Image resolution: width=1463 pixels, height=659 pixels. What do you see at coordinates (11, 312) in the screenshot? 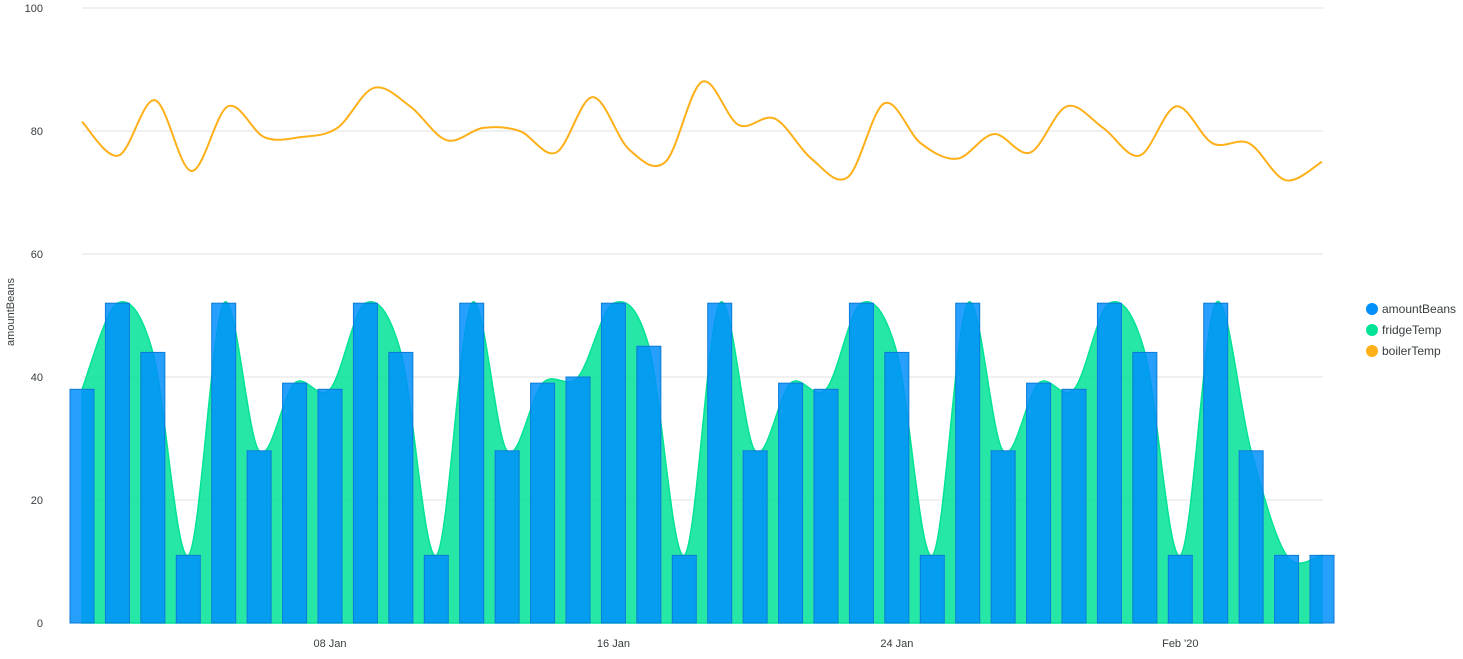
I see `y-axis-title: amountBeans` at bounding box center [11, 312].